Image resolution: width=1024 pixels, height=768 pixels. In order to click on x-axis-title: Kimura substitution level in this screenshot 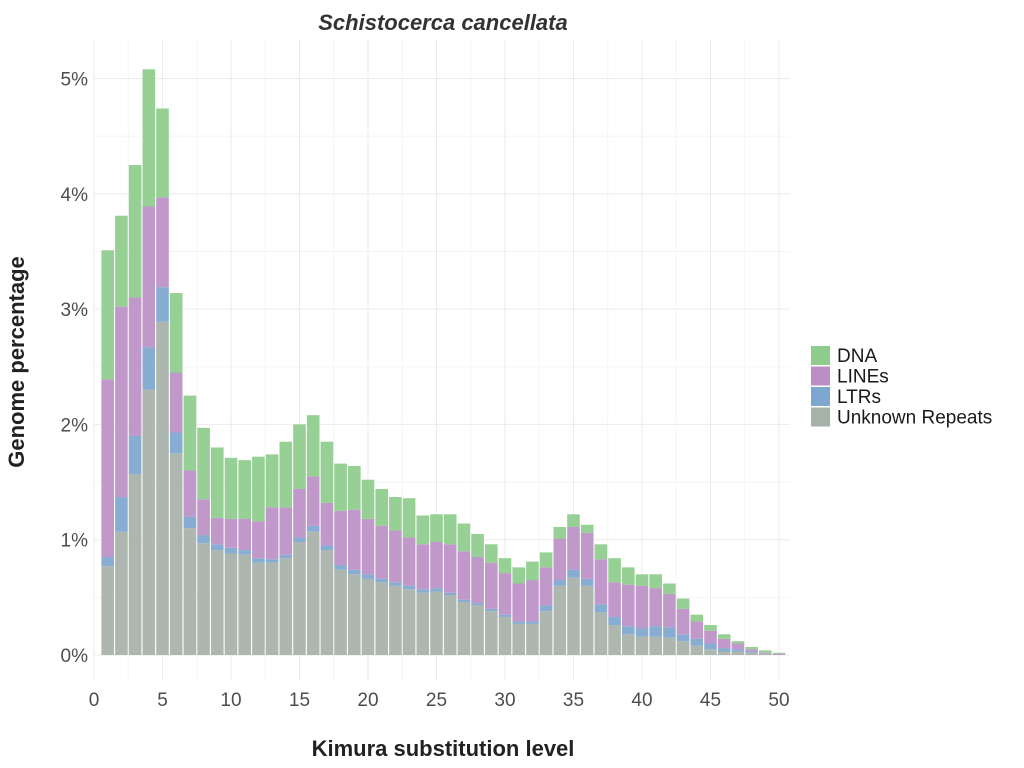, I will do `click(443, 748)`.